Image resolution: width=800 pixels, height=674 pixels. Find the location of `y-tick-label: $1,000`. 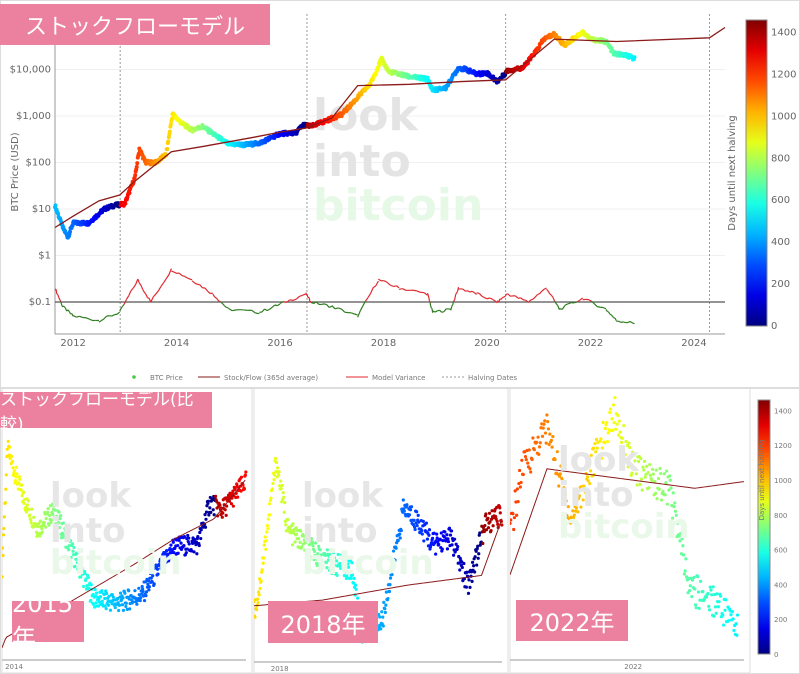

y-tick-label: $1,000 is located at coordinates (33, 116).